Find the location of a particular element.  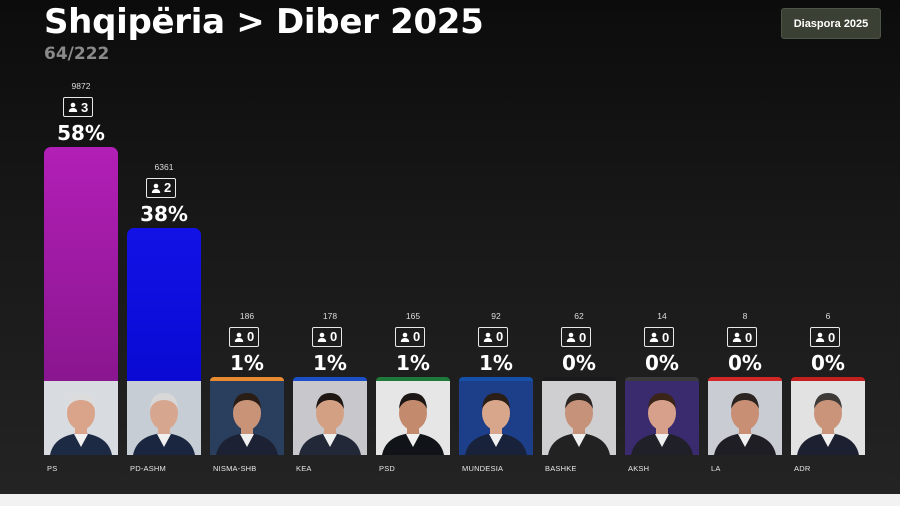

votes-count: 165 is located at coordinates (413, 315).